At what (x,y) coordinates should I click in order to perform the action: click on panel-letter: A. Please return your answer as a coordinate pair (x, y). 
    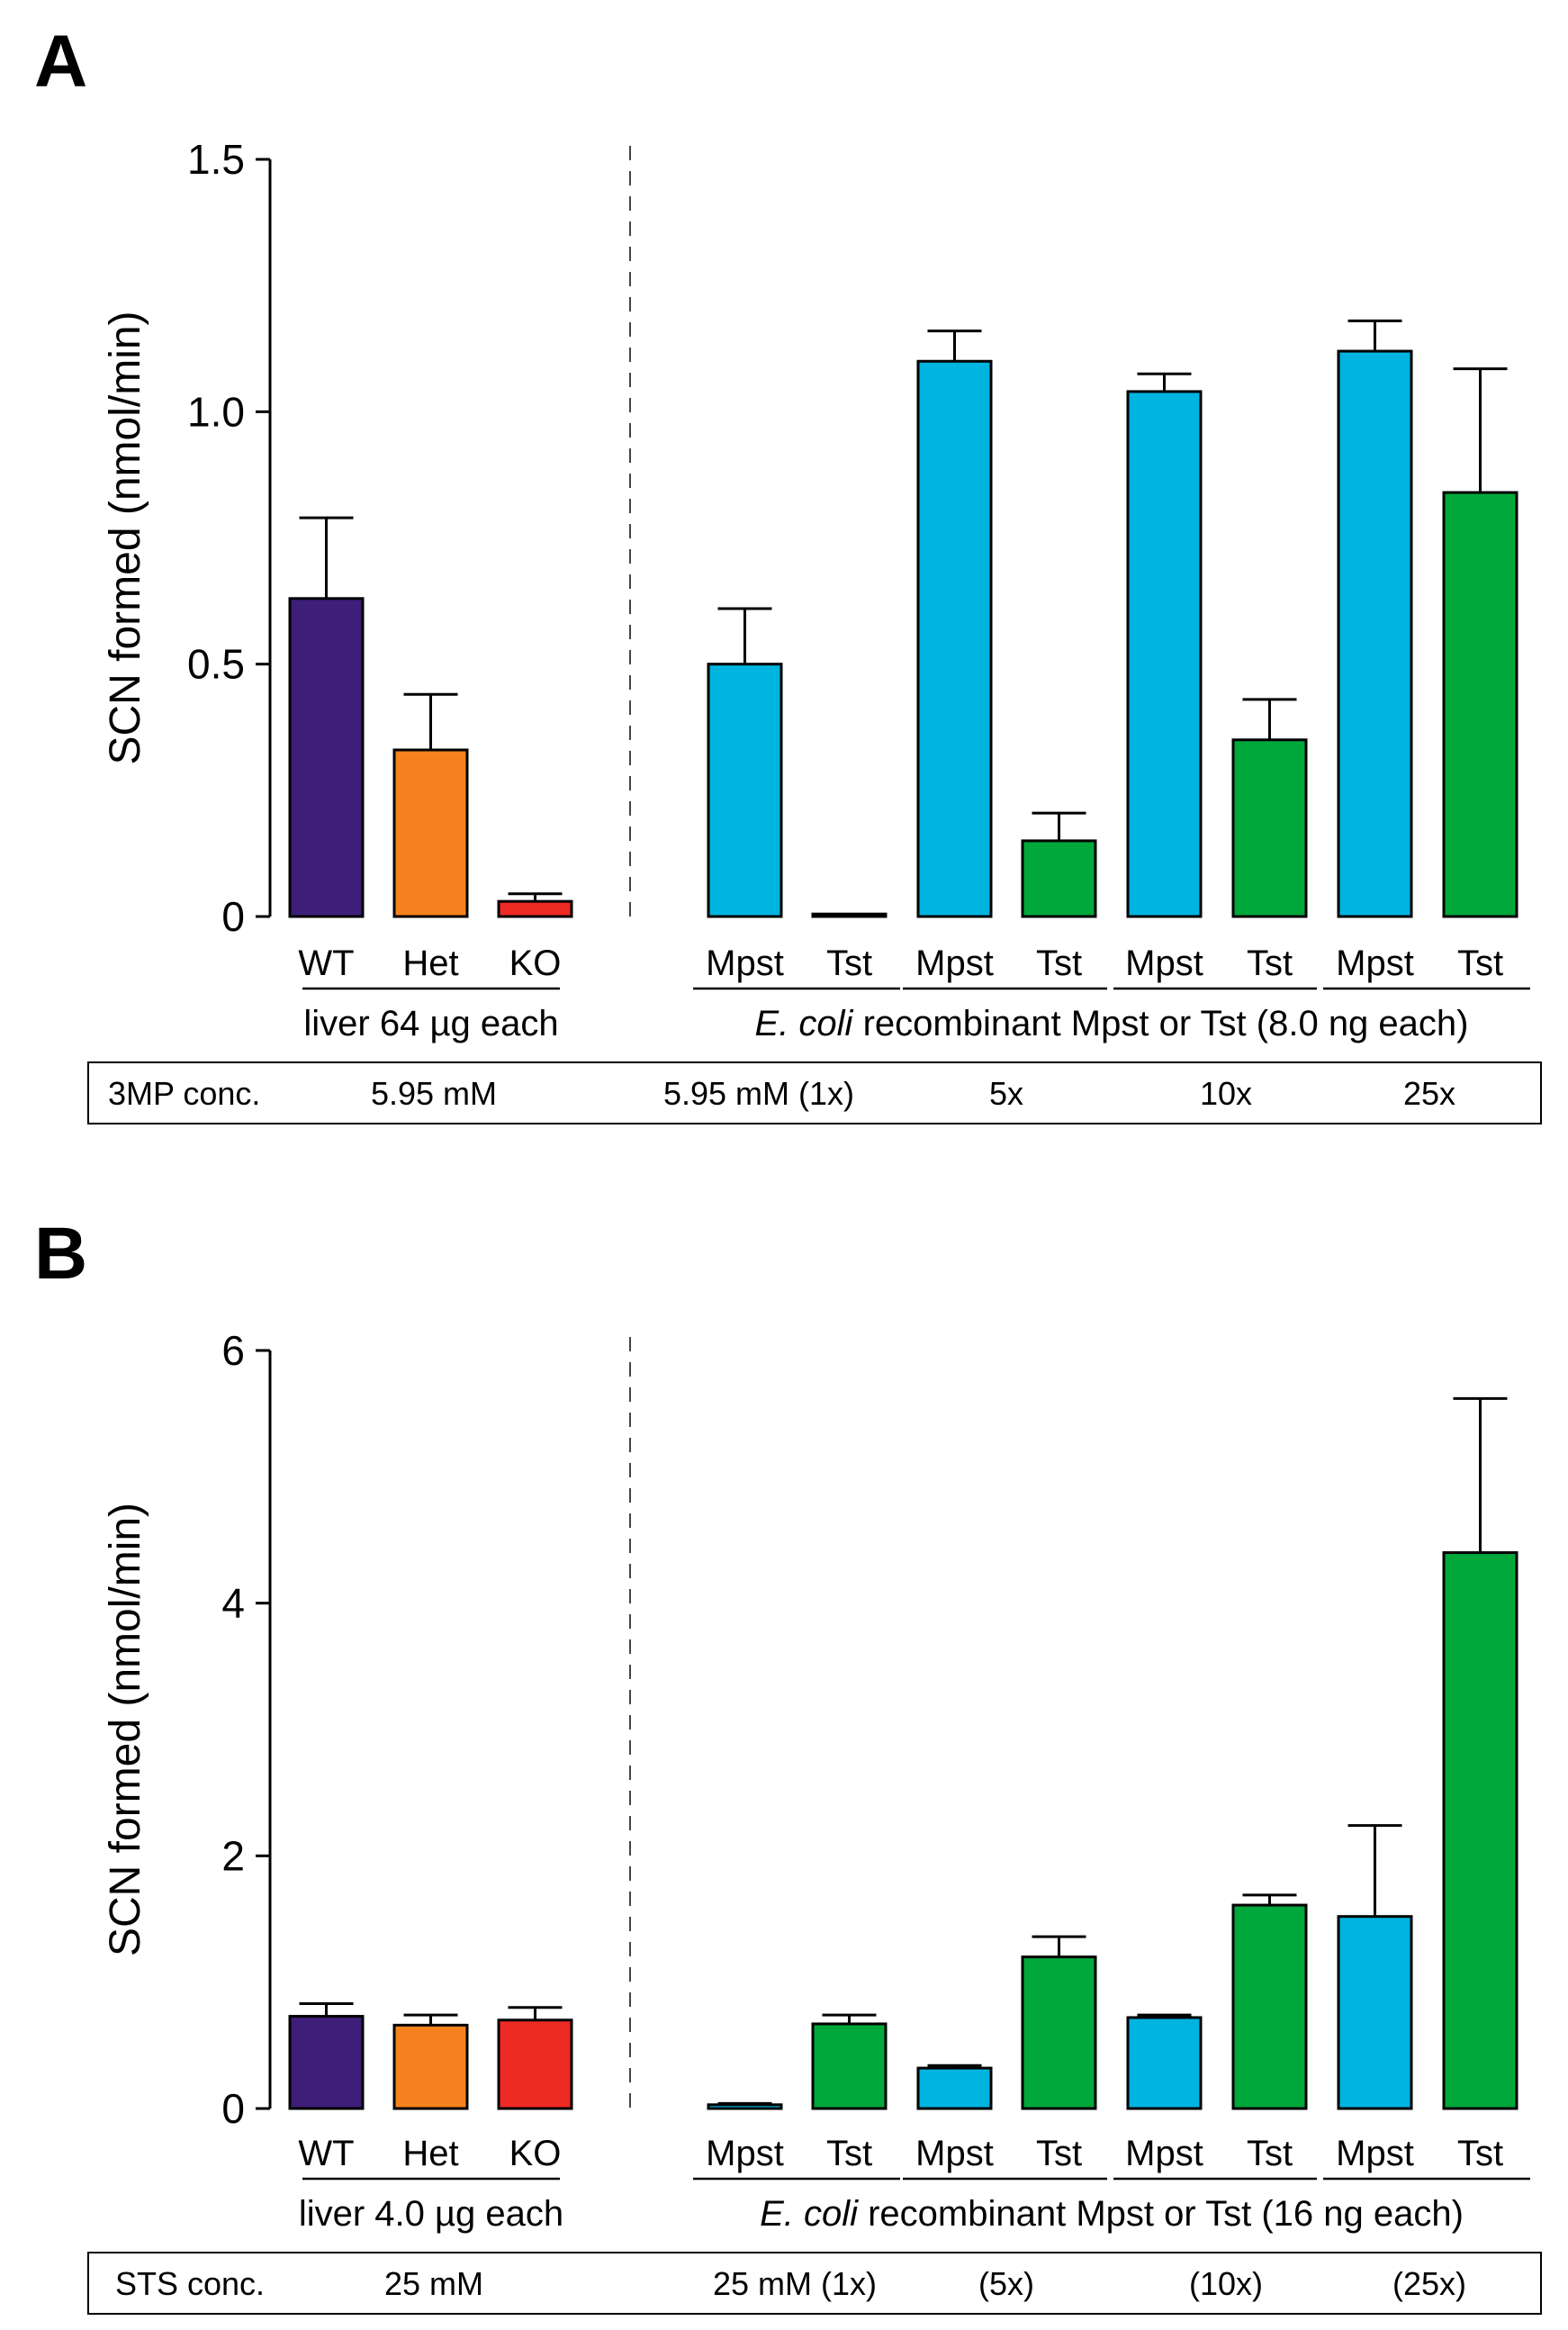
    Looking at the image, I should click on (61, 62).